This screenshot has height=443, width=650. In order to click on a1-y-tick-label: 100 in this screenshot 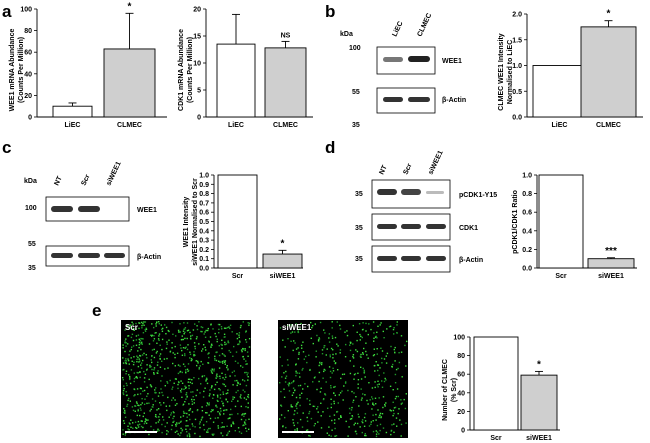, I will do `click(26, 10)`.